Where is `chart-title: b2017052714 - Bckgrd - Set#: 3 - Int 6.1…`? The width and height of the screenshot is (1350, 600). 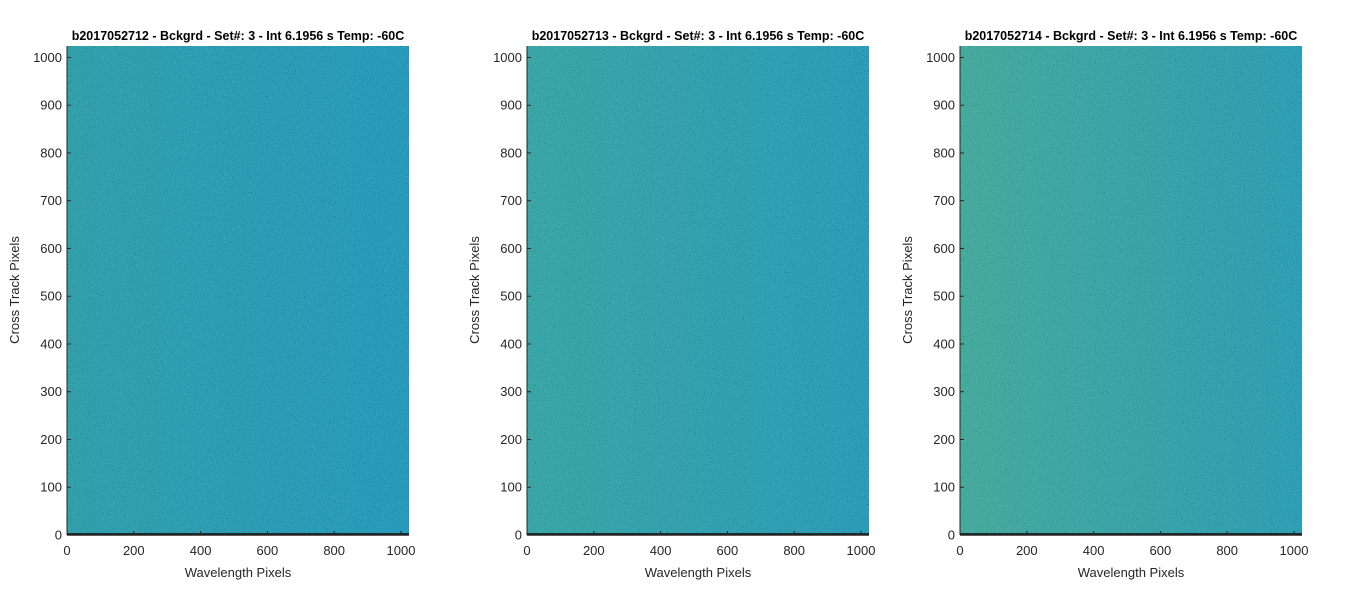 chart-title: b2017052714 - Bckgrd - Set#: 3 - Int 6.1… is located at coordinates (1131, 36).